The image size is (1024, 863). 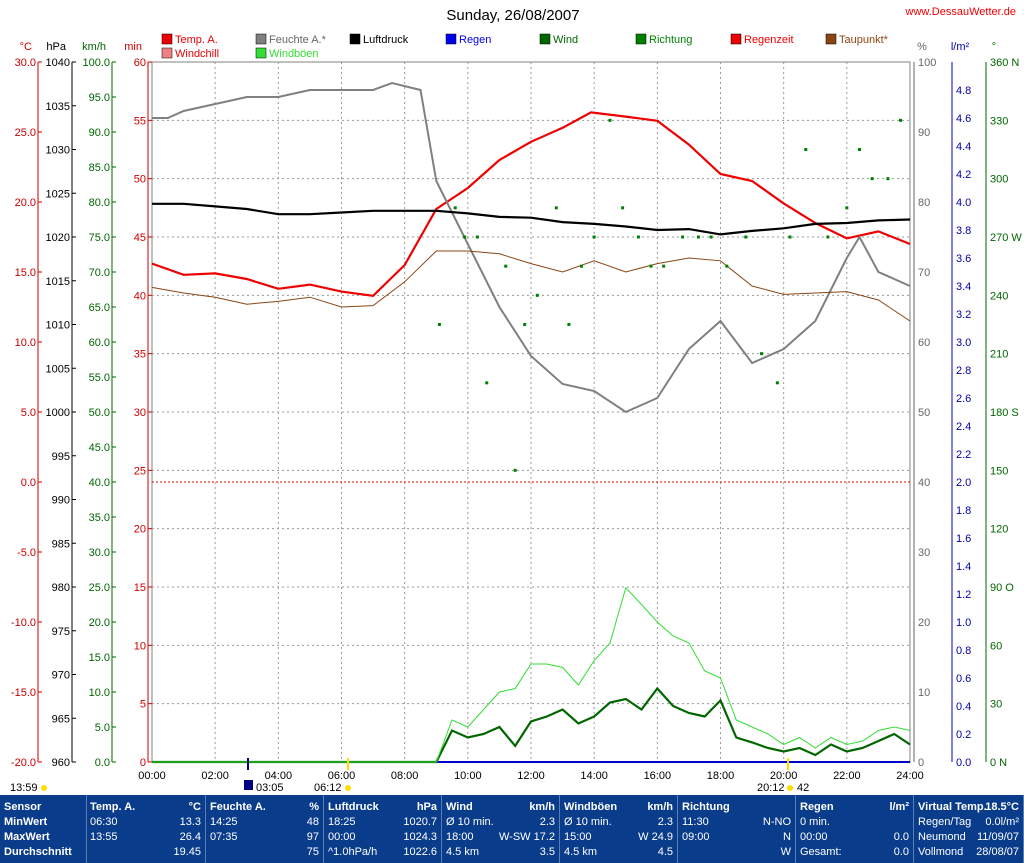 What do you see at coordinates (1004, 63) in the screenshot?
I see `tick-direction_deg: 360 N` at bounding box center [1004, 63].